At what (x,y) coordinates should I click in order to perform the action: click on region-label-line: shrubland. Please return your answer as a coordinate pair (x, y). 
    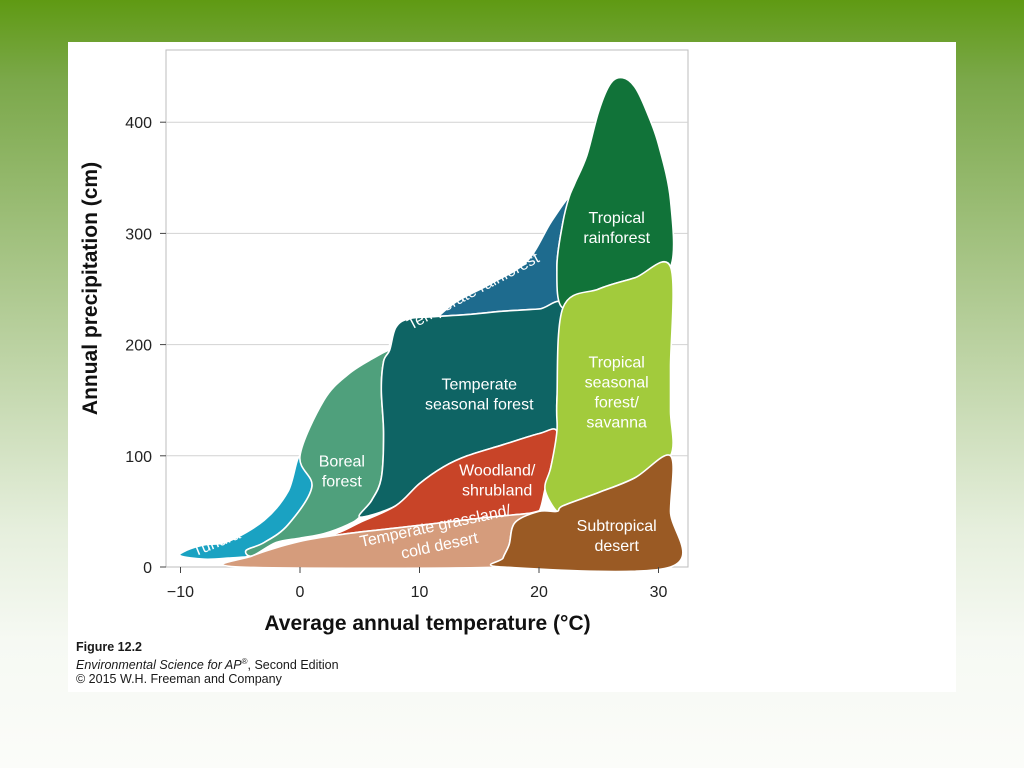
    Looking at the image, I should click on (497, 490).